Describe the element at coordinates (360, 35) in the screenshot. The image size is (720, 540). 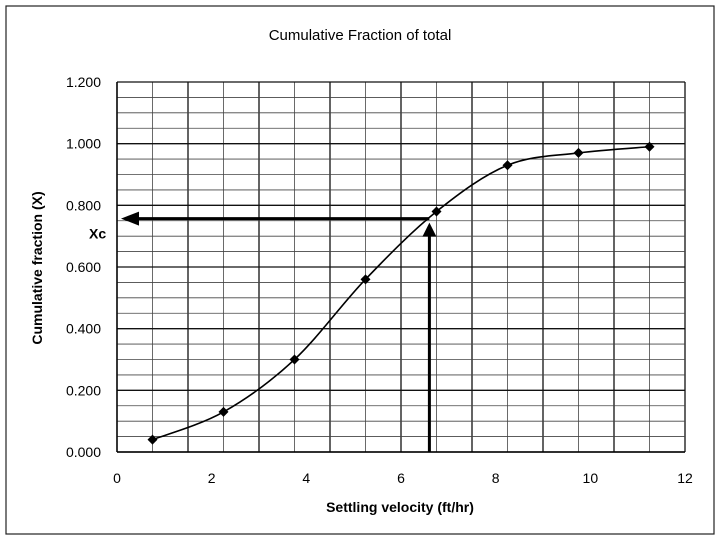
I see `chart-title: Cumulative Fraction of total` at that location.